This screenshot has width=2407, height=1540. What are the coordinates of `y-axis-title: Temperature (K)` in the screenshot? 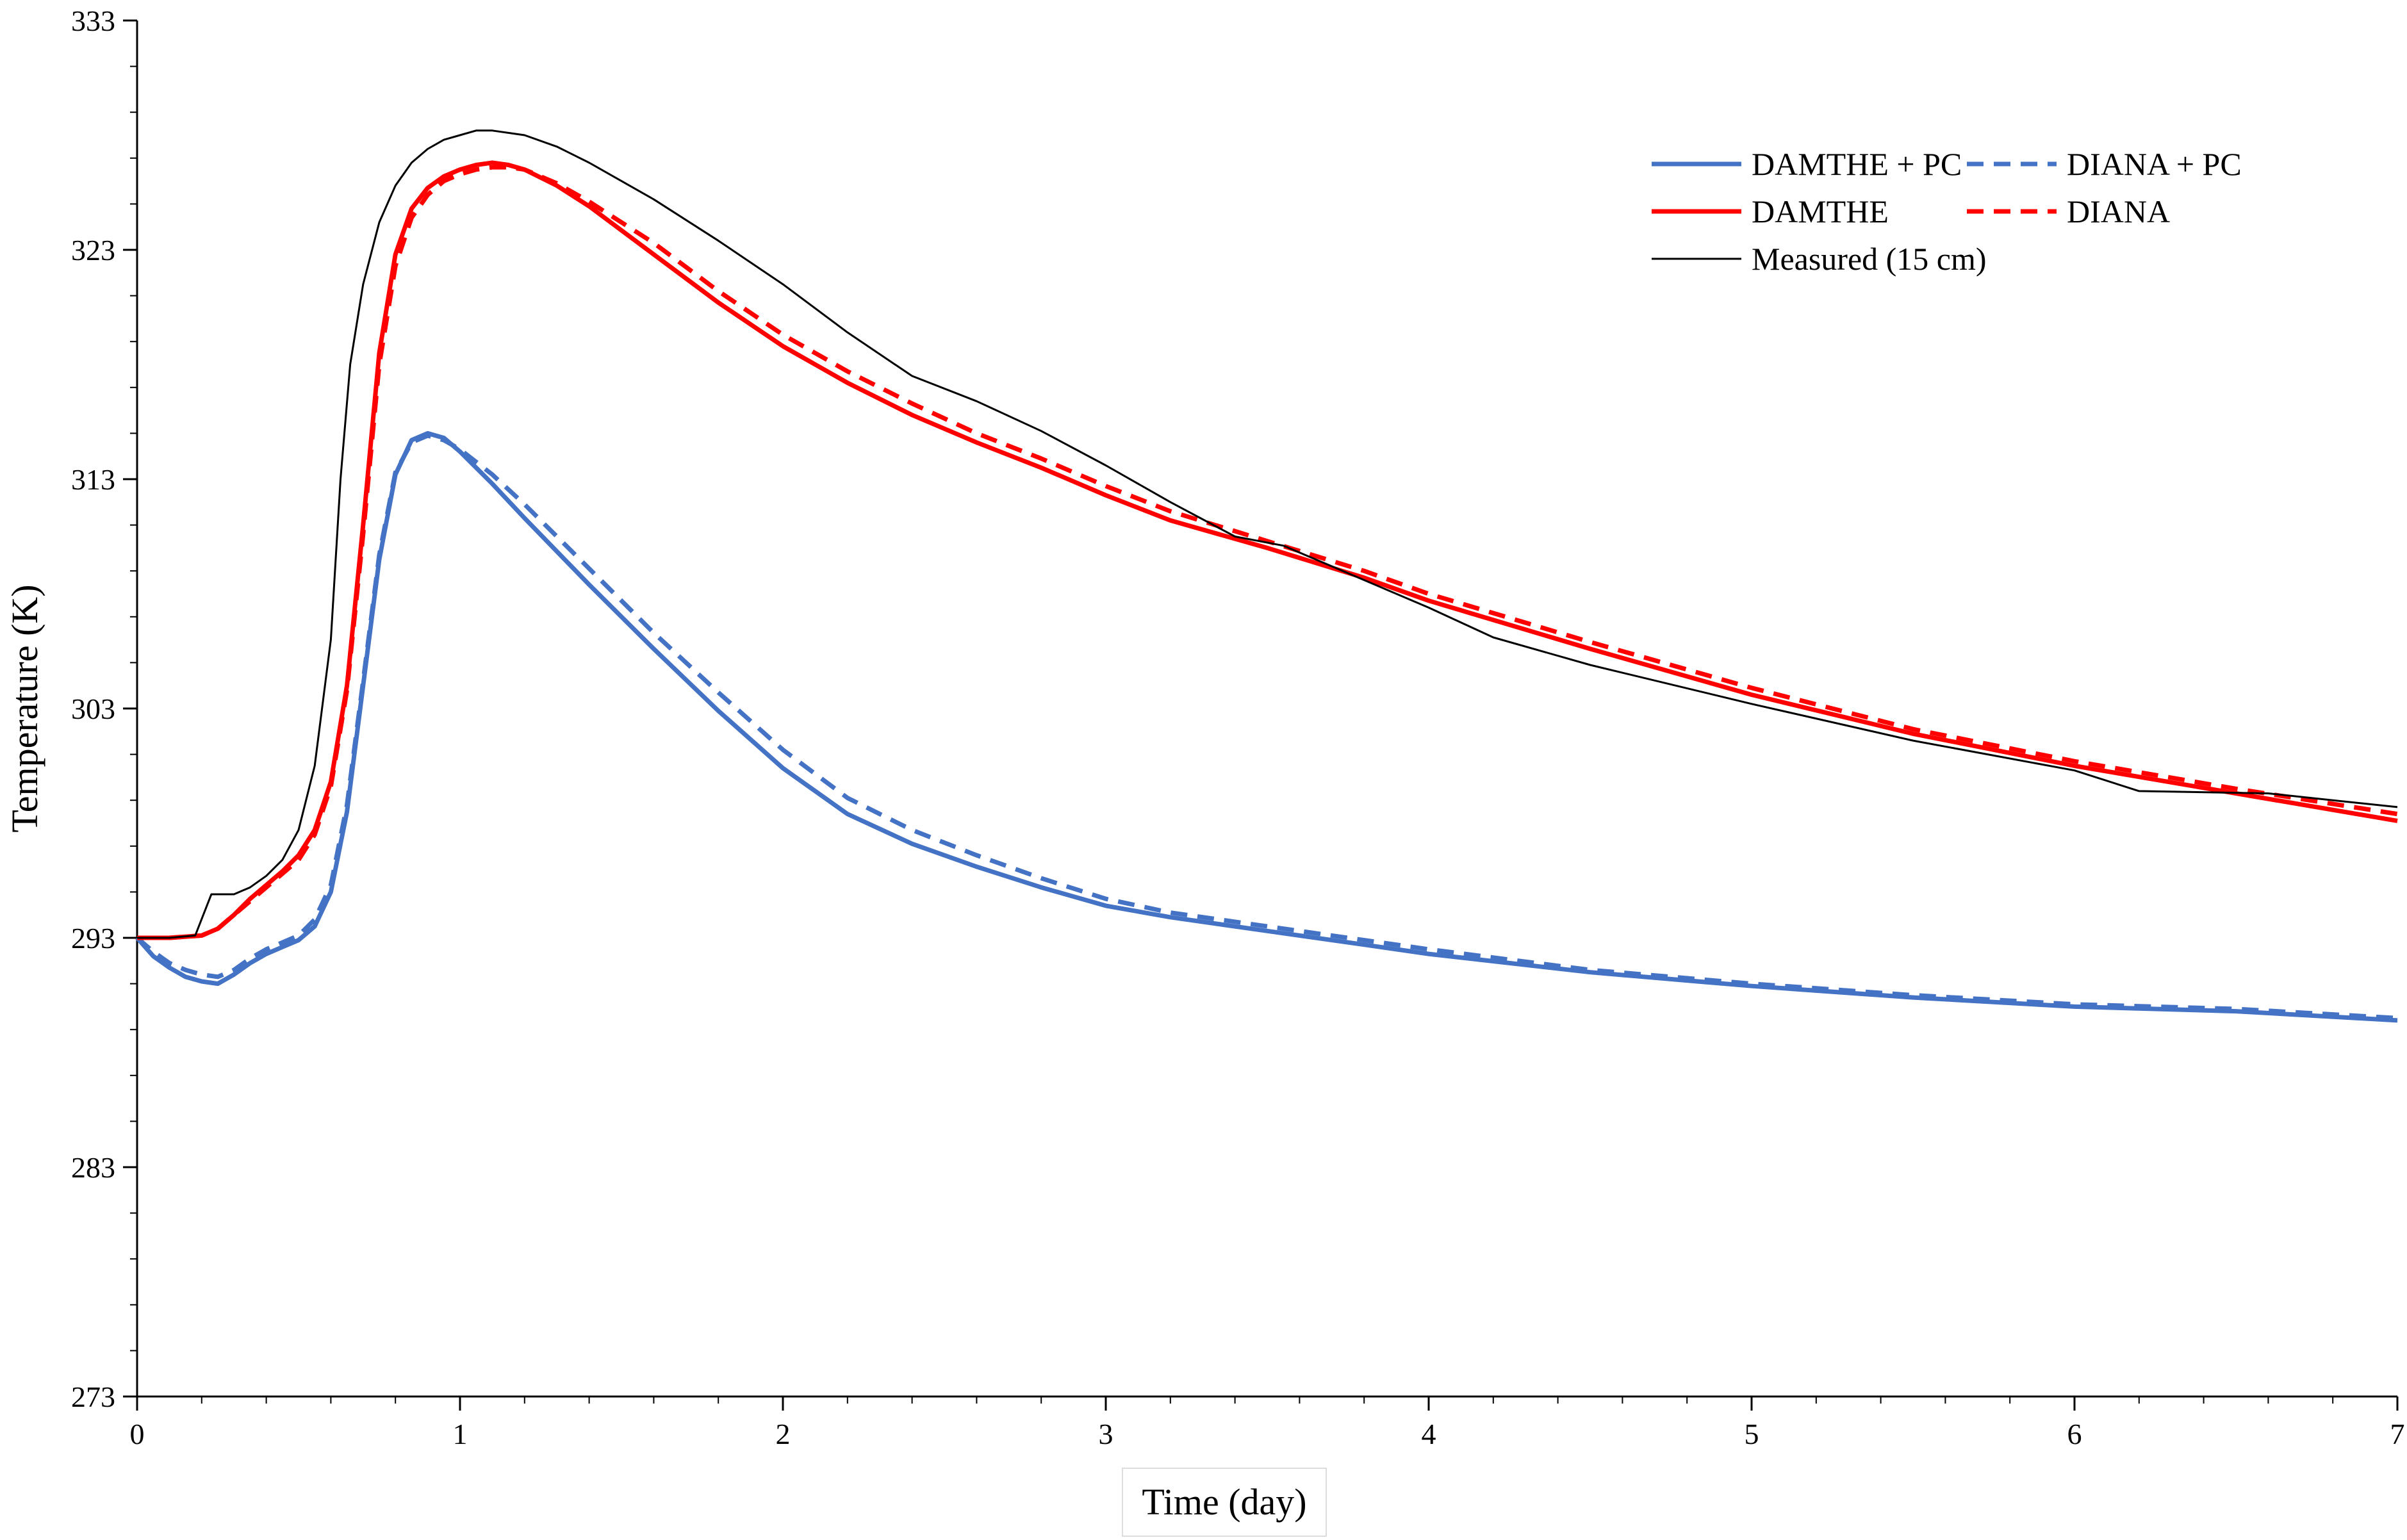 It's located at (24, 708).